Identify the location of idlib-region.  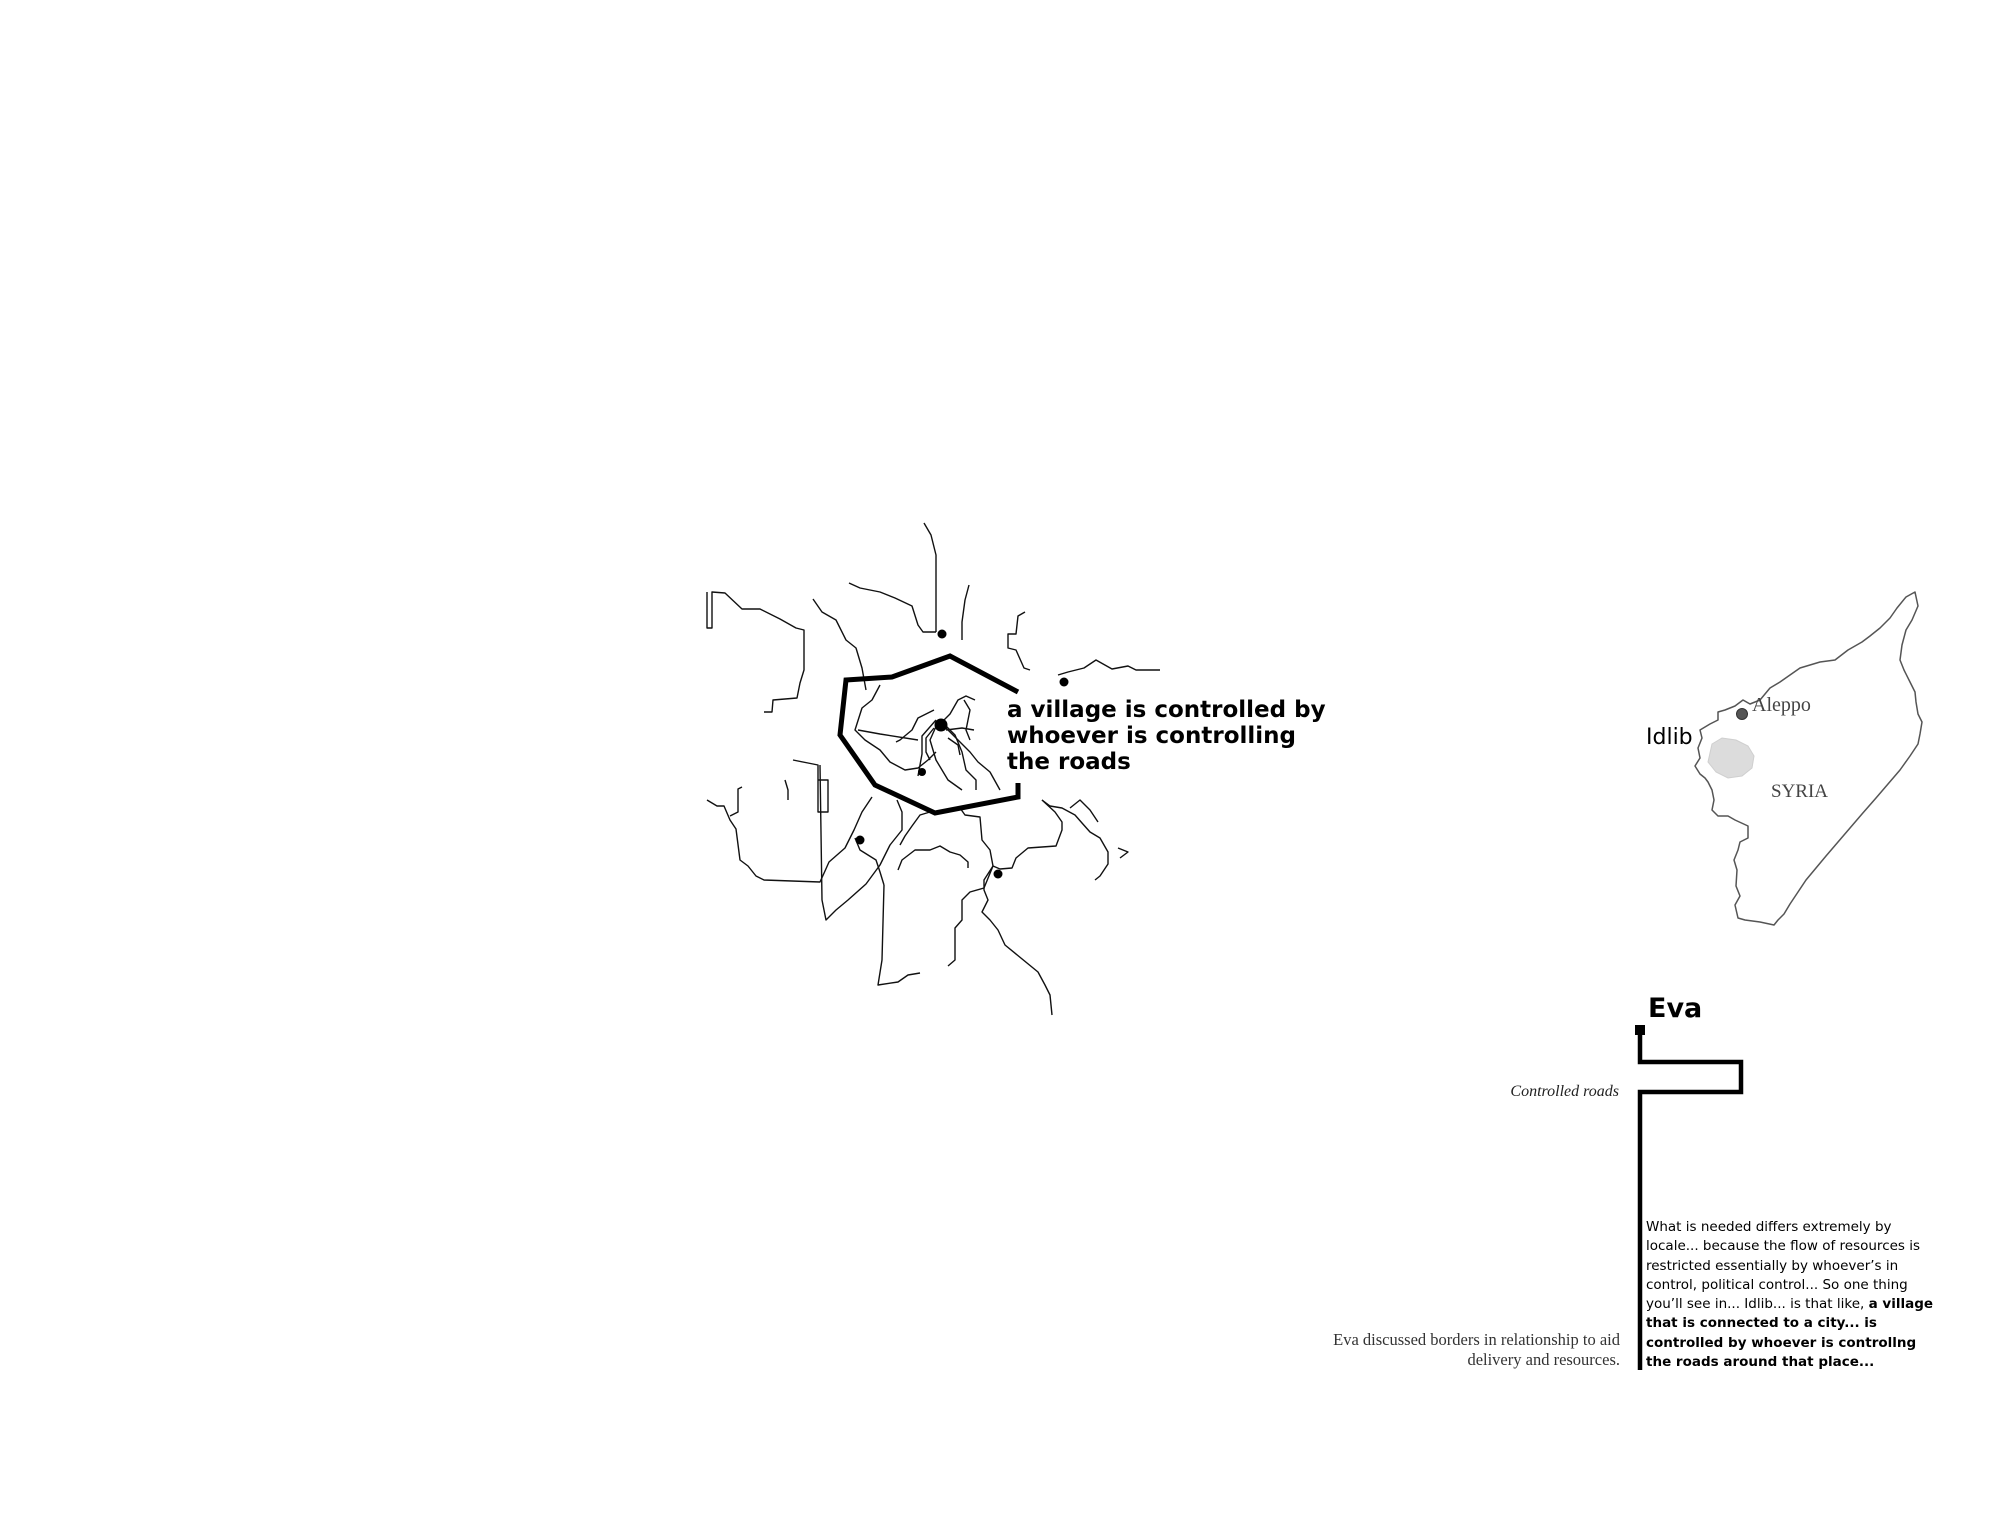
(1731, 758).